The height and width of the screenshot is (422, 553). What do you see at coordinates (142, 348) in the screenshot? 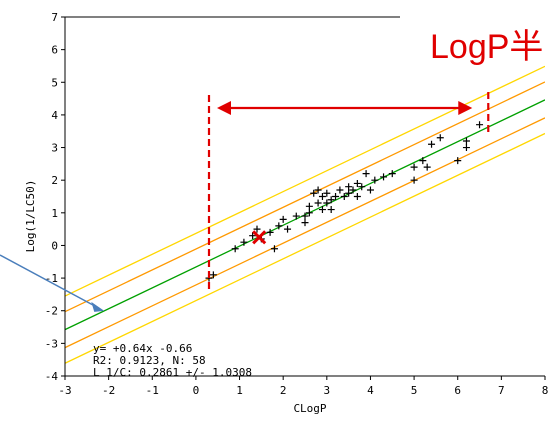
I see `stats-equation: y= +0.64x -0.66` at bounding box center [142, 348].